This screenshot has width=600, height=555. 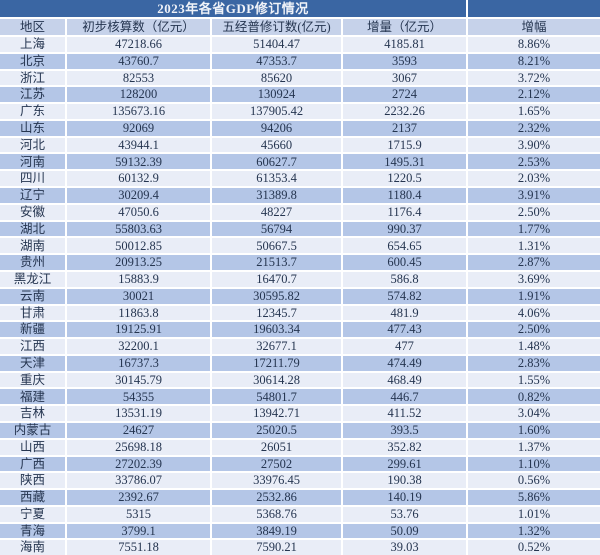 I want to click on cell-region: 山西, so click(x=33, y=448).